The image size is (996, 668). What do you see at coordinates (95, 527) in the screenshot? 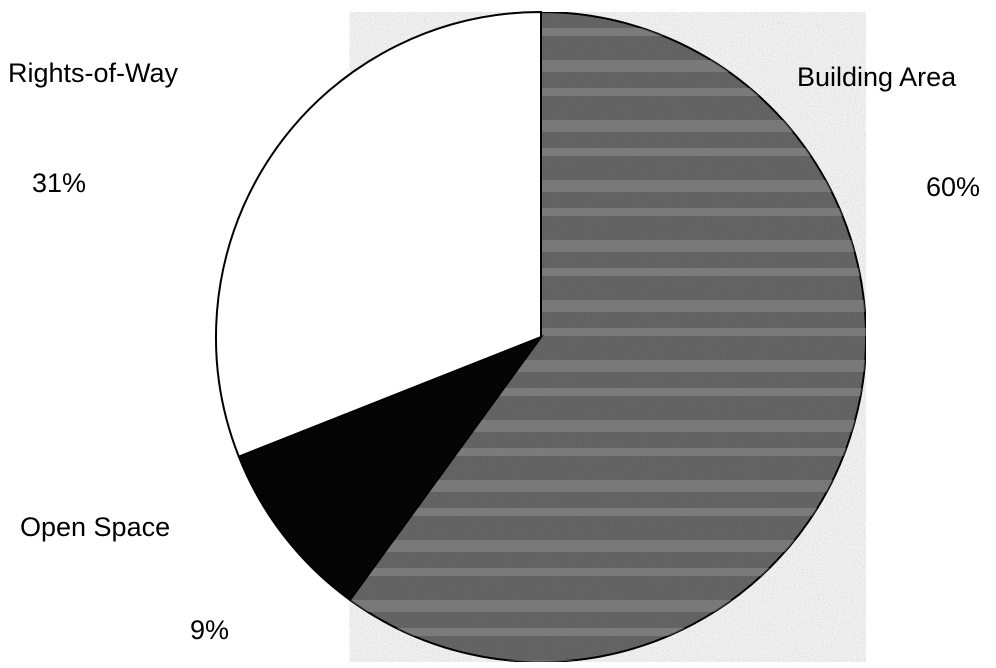
I see `slice-label-open-space: Open Space` at bounding box center [95, 527].